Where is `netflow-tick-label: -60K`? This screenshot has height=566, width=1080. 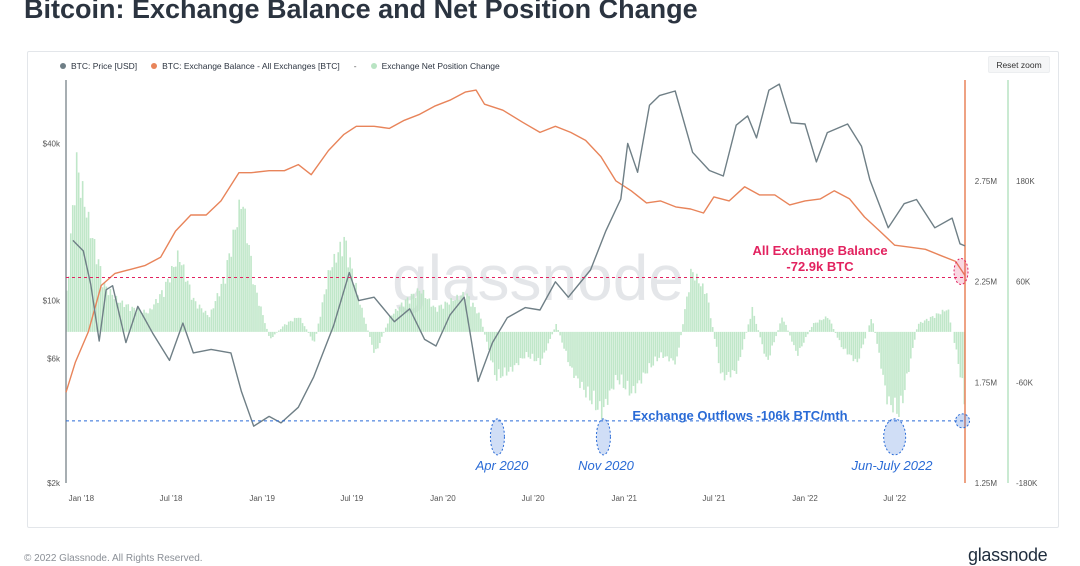
netflow-tick-label: -60K is located at coordinates (1025, 382).